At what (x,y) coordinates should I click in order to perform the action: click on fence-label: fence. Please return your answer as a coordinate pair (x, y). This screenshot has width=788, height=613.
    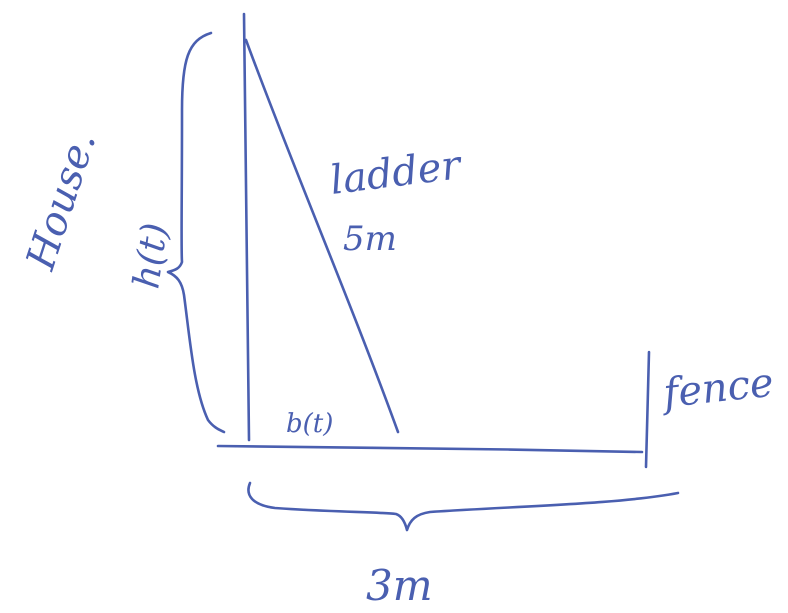
    Looking at the image, I should click on (717, 389).